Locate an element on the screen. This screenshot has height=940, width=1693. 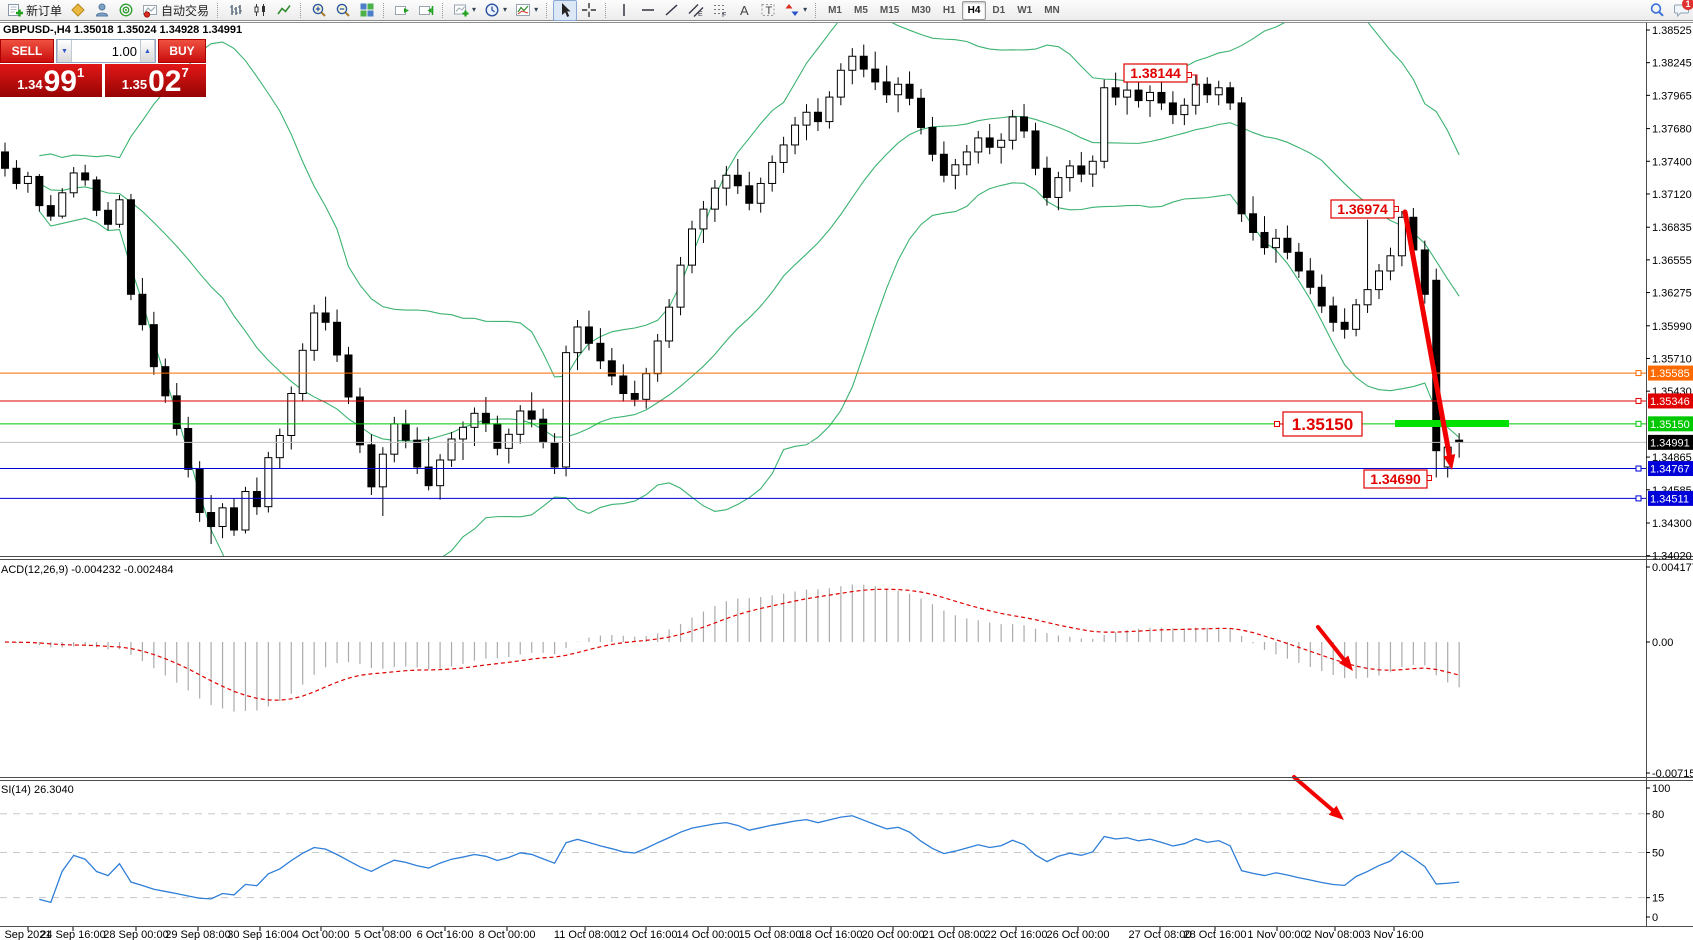
timeframe-m5-button: M5 is located at coordinates (861, 10).